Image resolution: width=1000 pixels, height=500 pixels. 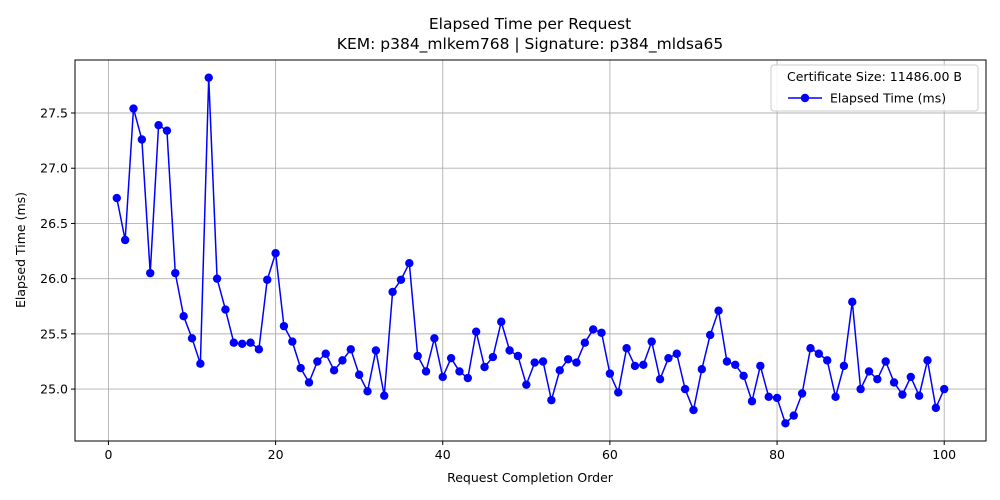 I want to click on legend-entry: Elapsed Time (ms), so click(x=888, y=98).